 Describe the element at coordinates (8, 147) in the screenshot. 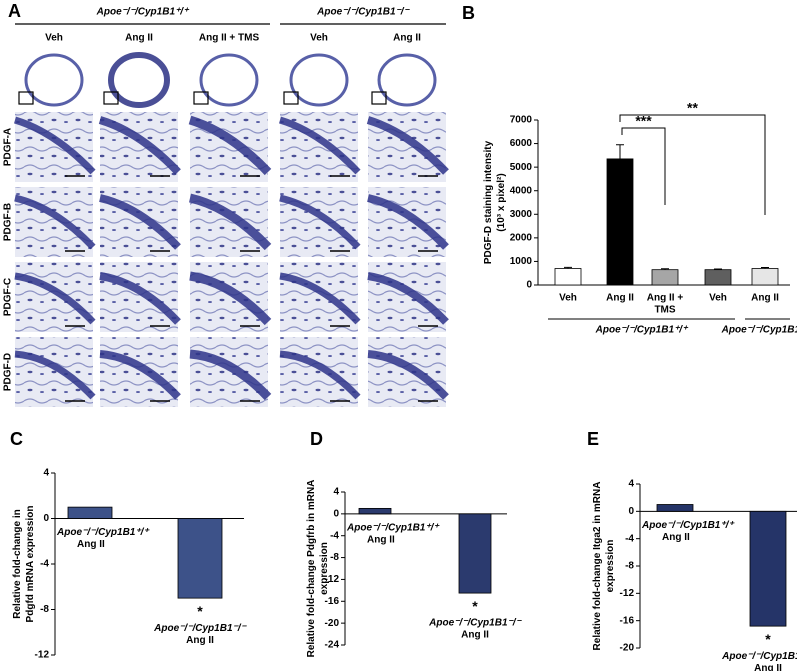

I see `row-label: PDGF-A` at that location.